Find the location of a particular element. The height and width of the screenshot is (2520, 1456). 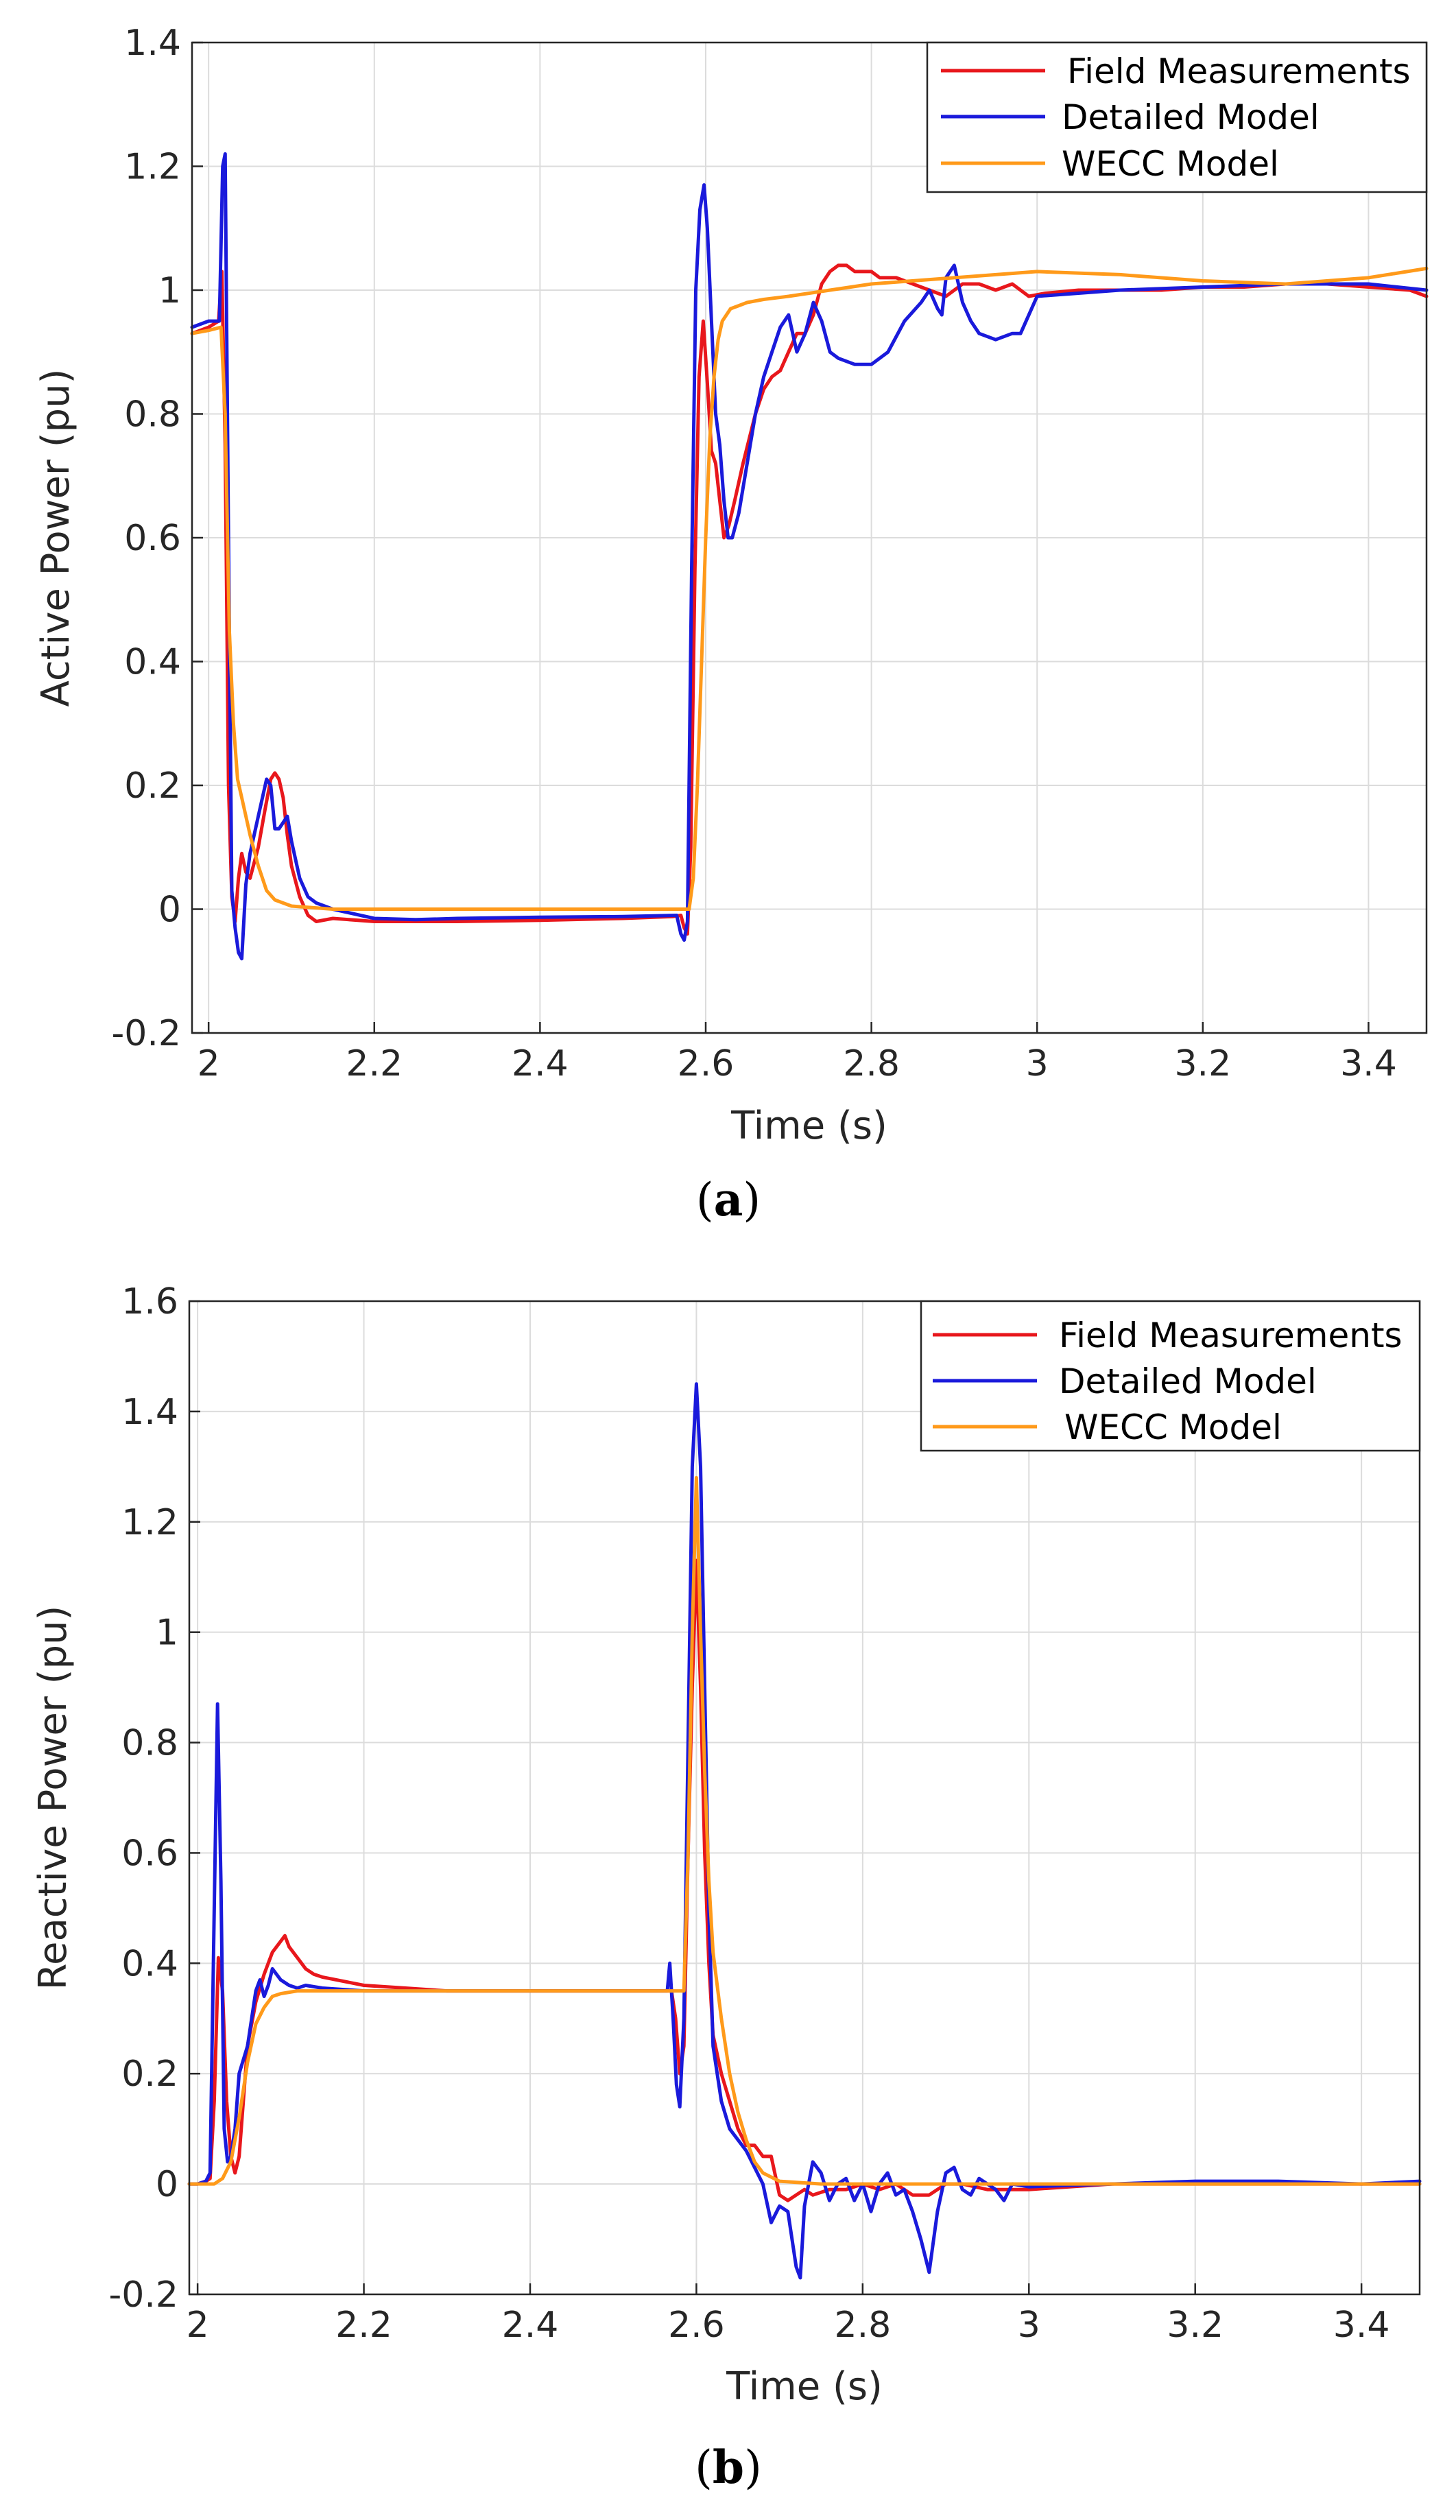

panel-caption-a: (a) is located at coordinates (728, 1199).